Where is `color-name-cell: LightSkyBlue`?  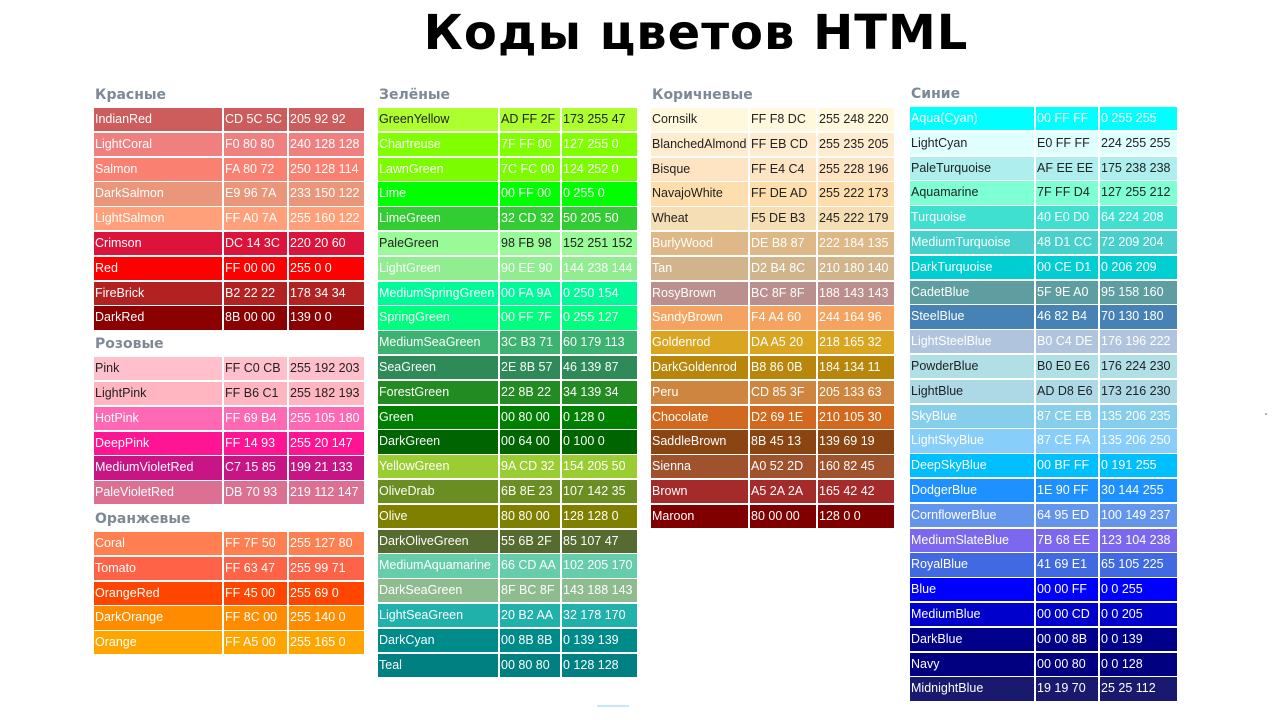 color-name-cell: LightSkyBlue is located at coordinates (972, 441).